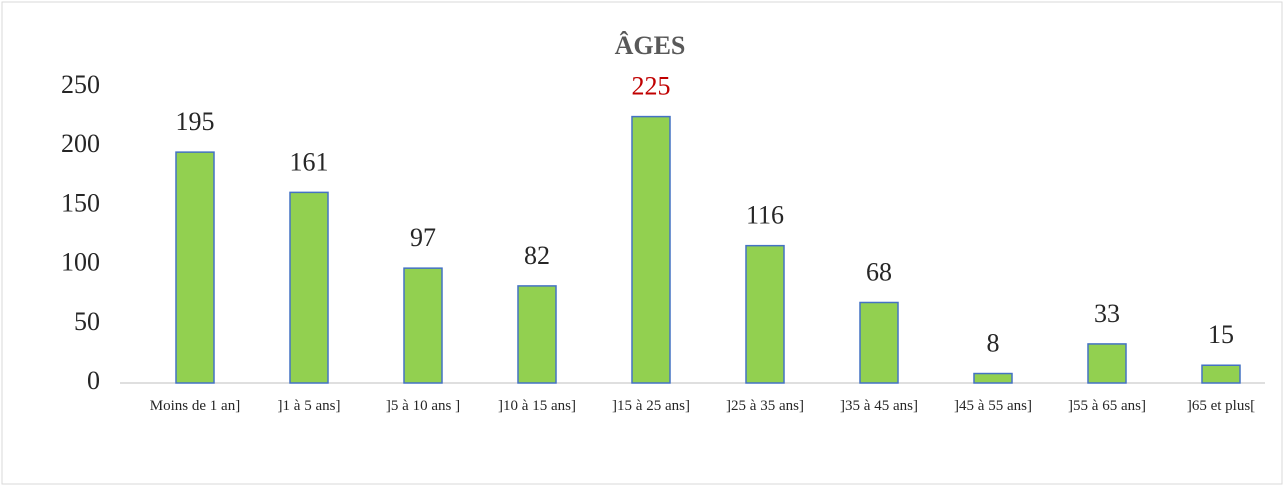 The width and height of the screenshot is (1287, 486). Describe the element at coordinates (309, 406) in the screenshot. I see `x-tick-label: ]1 à 5 ans]` at that location.